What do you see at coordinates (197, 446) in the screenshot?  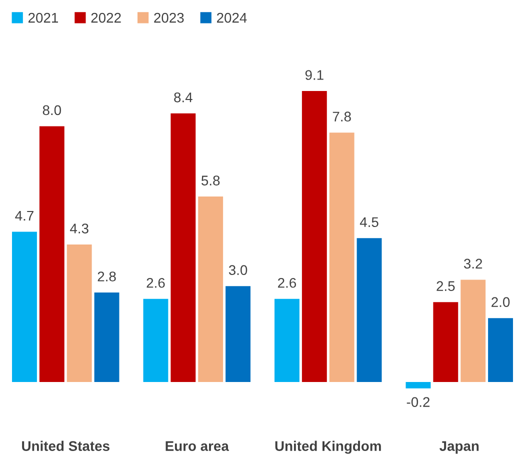 I see `x-tick-label: Euro area` at bounding box center [197, 446].